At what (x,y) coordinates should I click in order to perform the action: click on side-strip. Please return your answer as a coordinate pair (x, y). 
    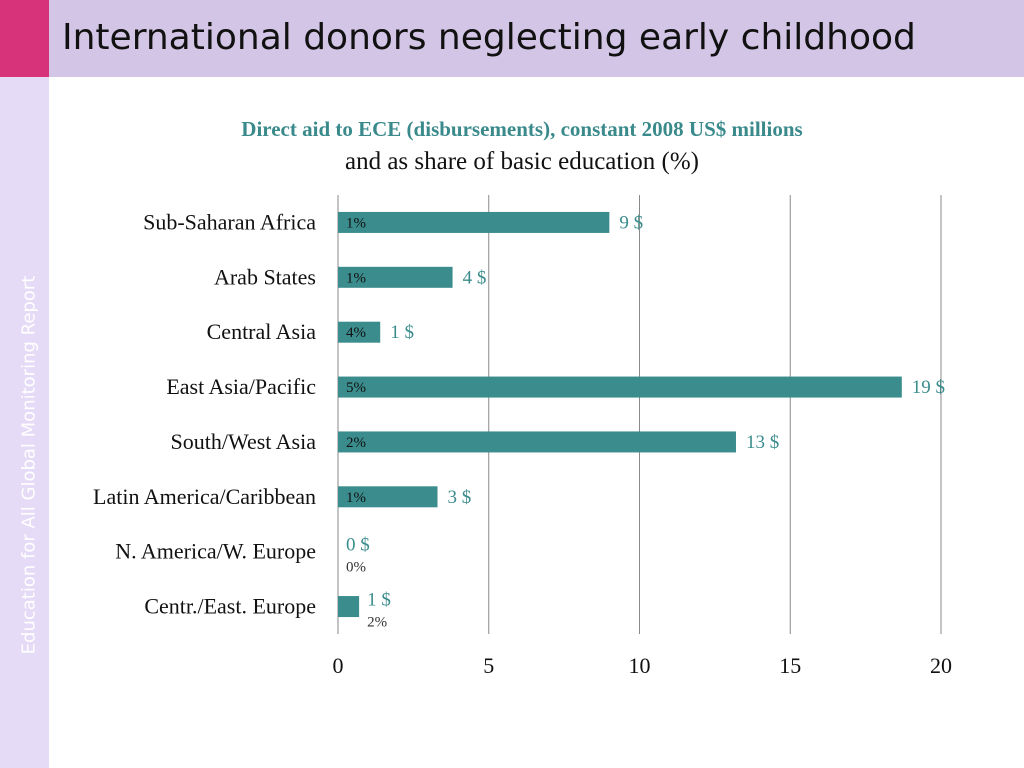
    Looking at the image, I should click on (24, 422).